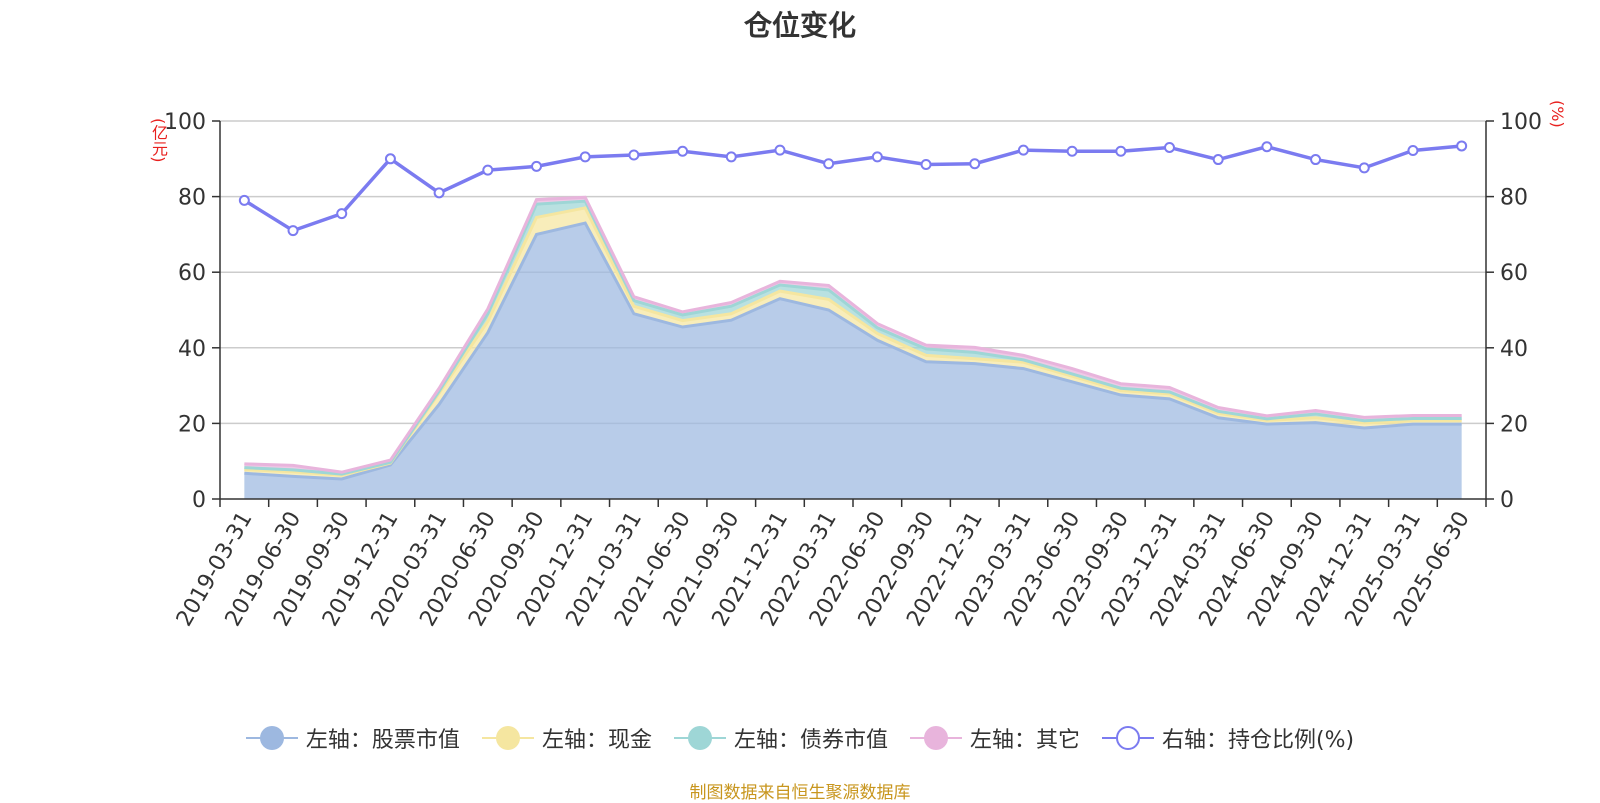 Image resolution: width=1600 pixels, height=803 pixels. Describe the element at coordinates (192, 198) in the screenshot. I see `y-left-tick-label: 80` at that location.